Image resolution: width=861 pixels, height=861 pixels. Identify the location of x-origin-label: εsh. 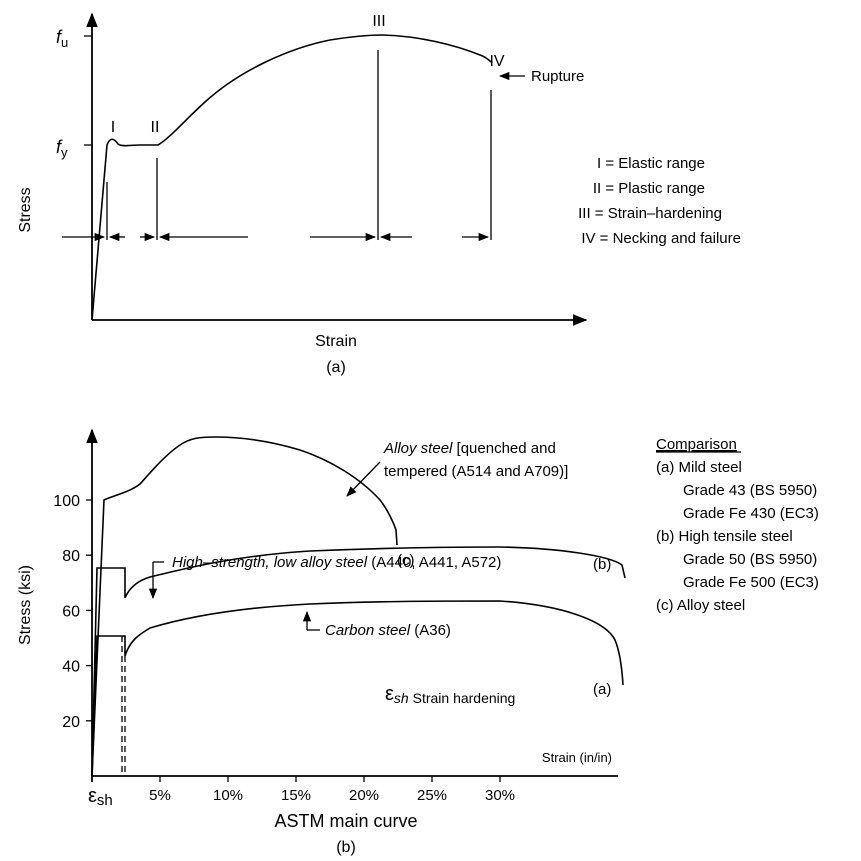
(100, 797).